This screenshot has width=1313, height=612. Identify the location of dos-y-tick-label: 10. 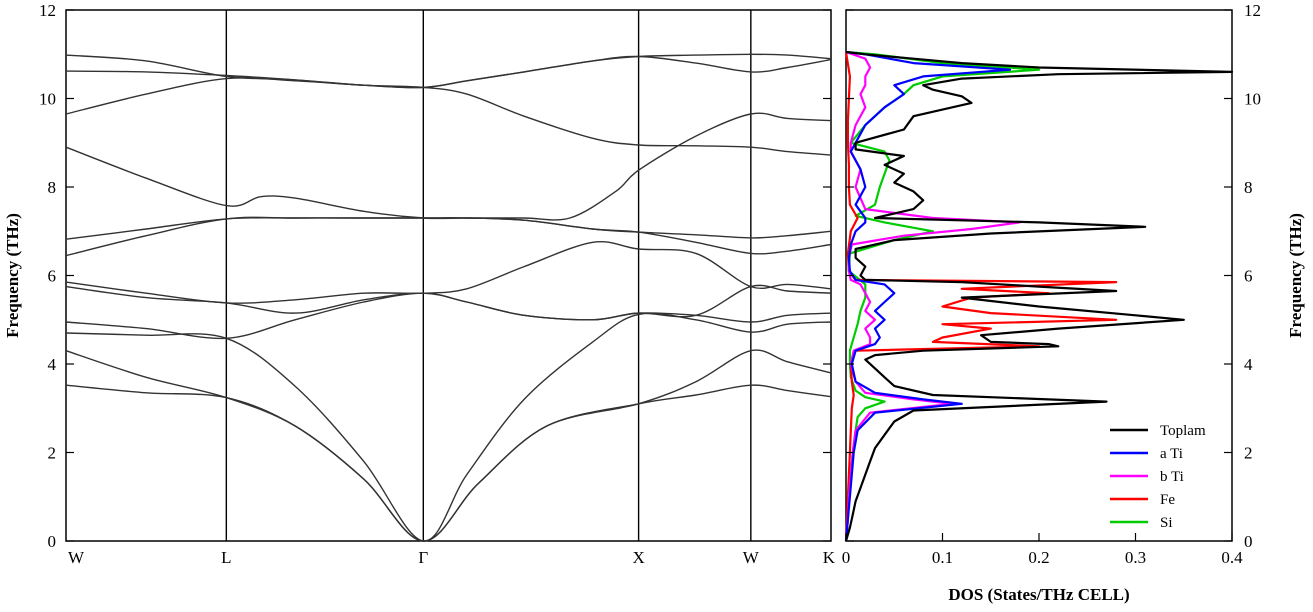
(1252, 99).